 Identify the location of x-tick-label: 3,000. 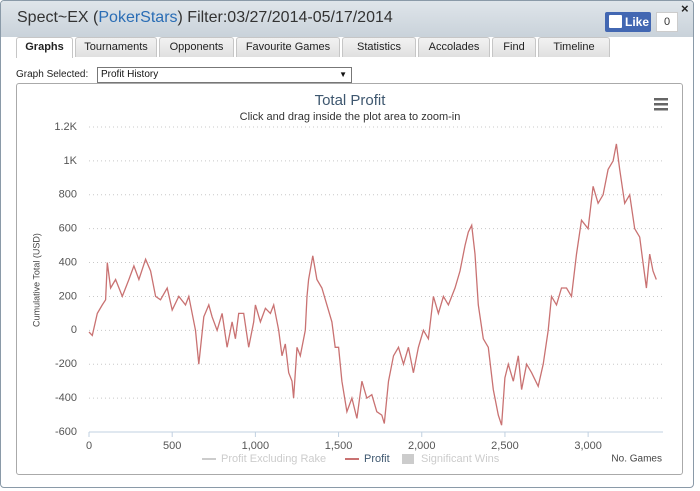
(588, 446).